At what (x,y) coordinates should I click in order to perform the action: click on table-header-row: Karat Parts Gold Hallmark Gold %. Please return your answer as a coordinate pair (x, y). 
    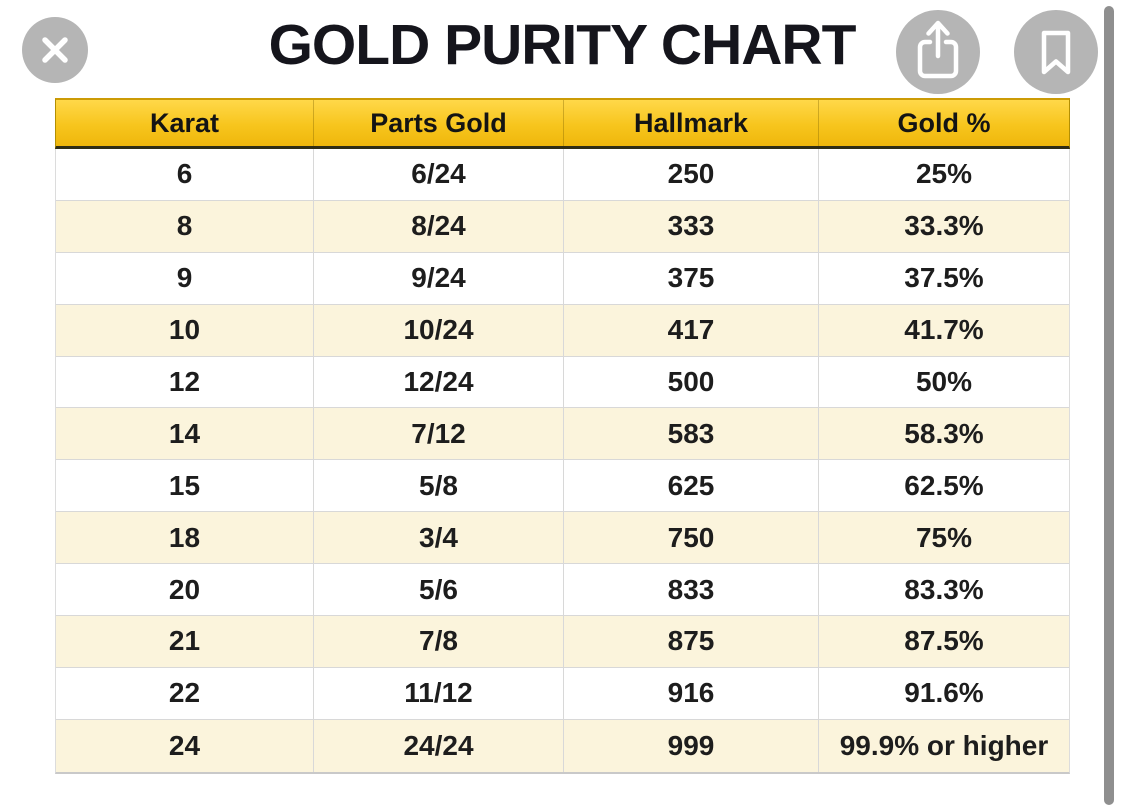
    Looking at the image, I should click on (562, 123).